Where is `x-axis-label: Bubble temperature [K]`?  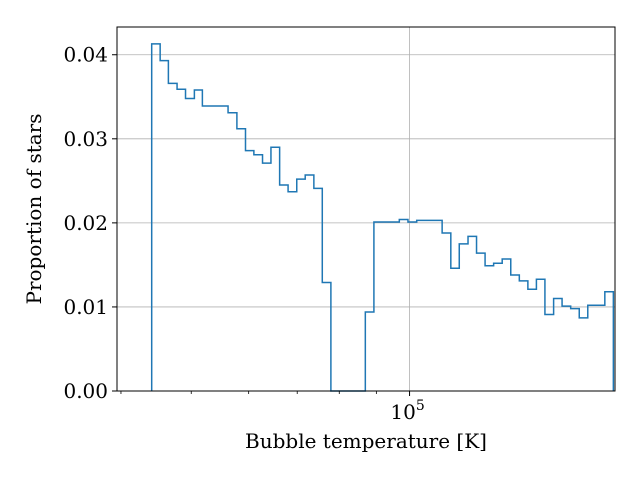
x-axis-label: Bubble temperature [K] is located at coordinates (366, 441).